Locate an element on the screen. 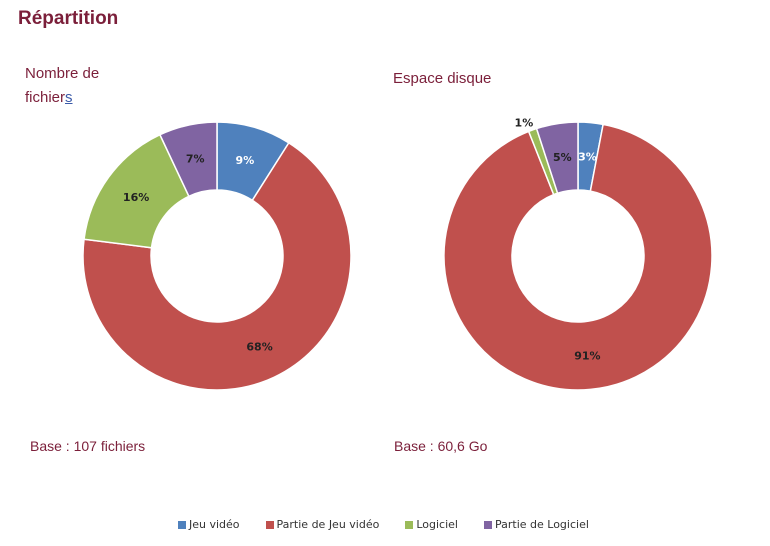  chart-title-files-line2: fichier is located at coordinates (45, 97).